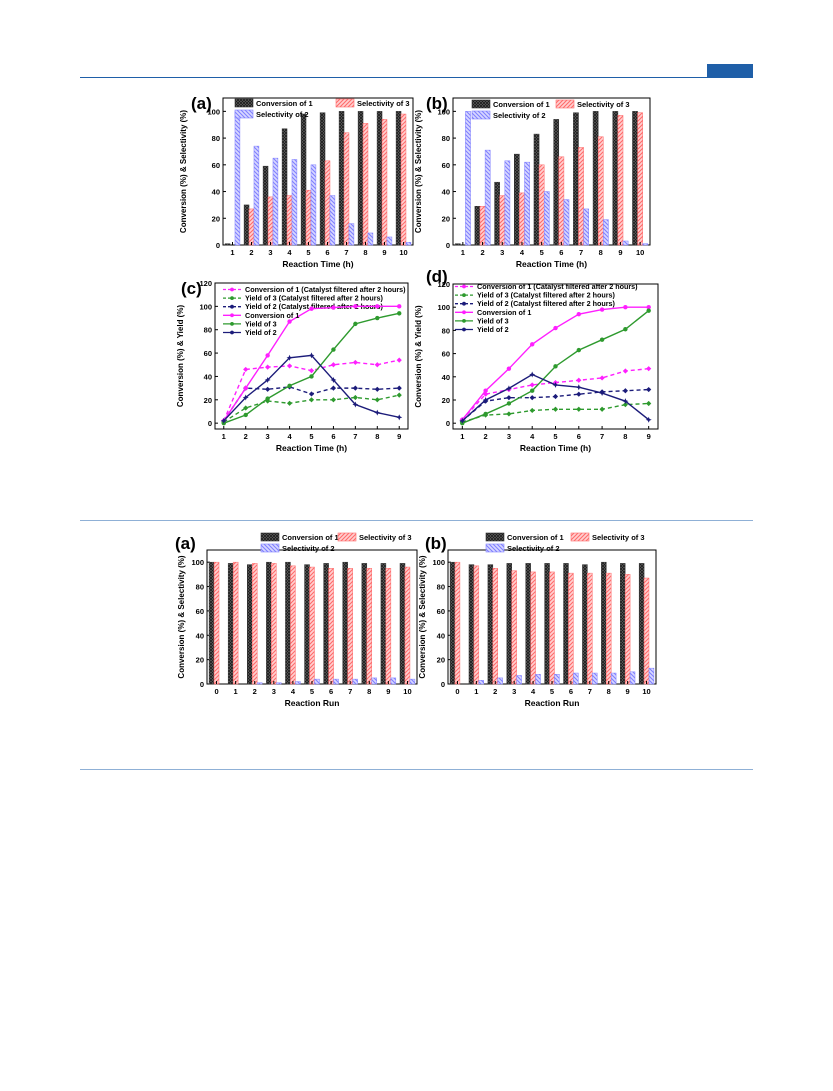  I want to click on figure-separator-rule, so click(416, 769).